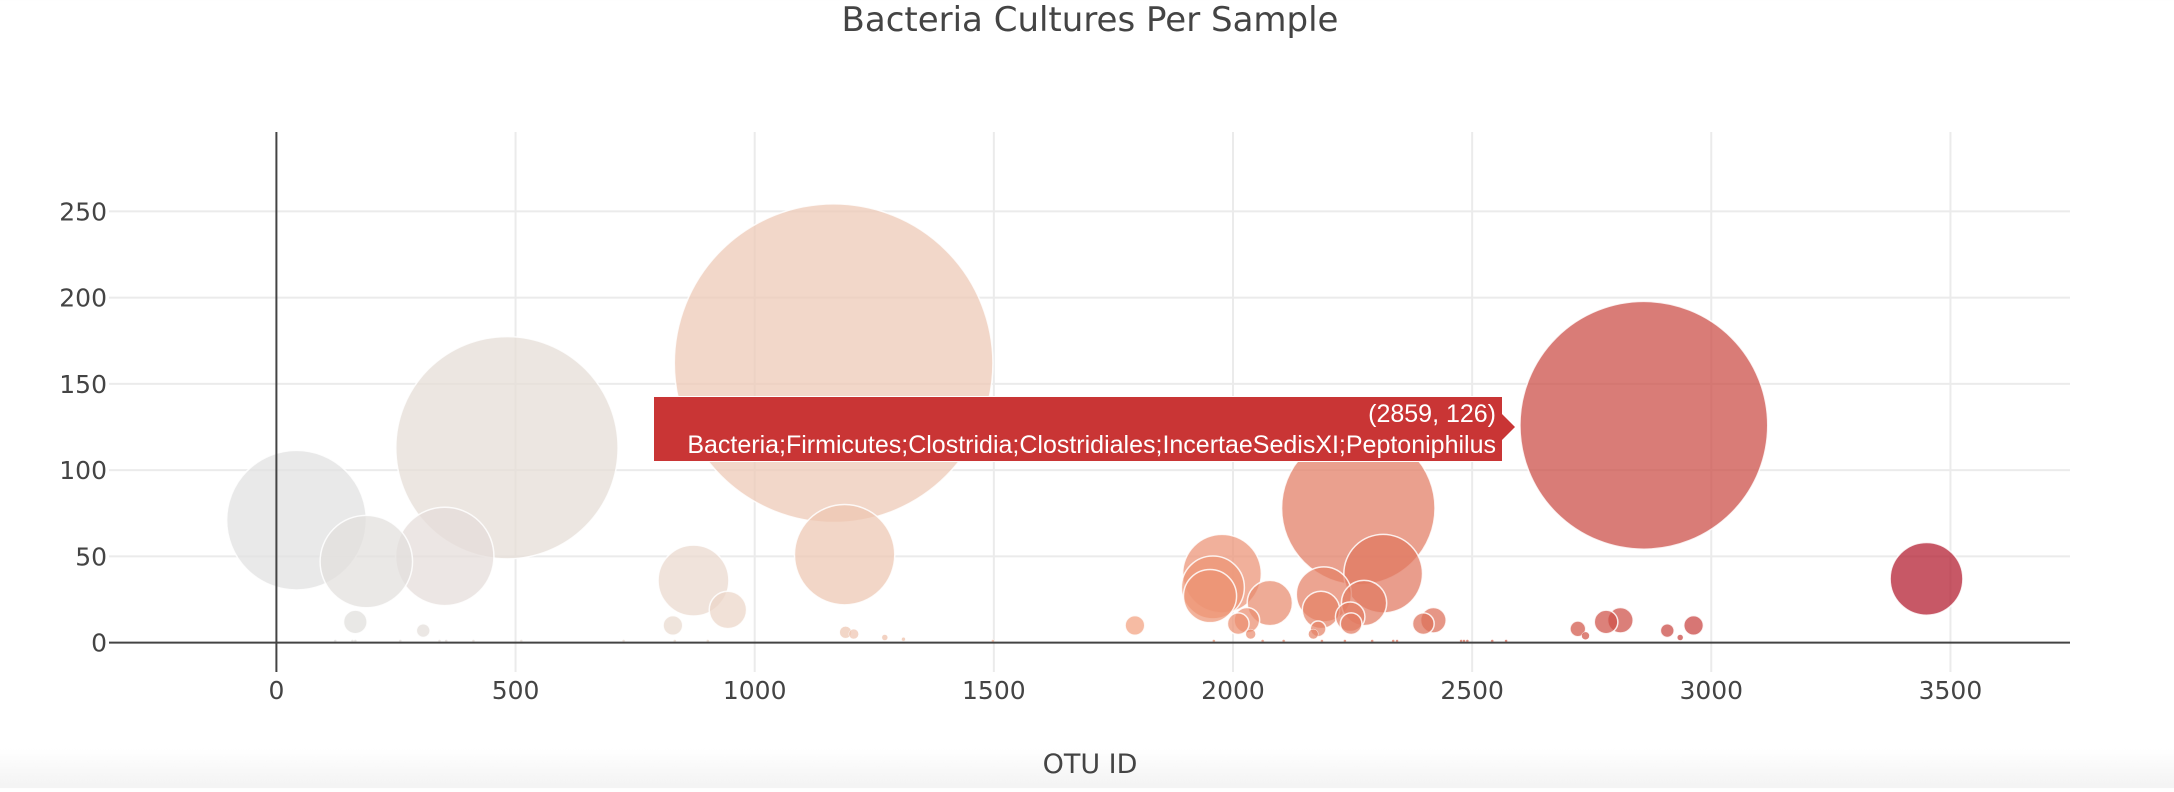  Describe the element at coordinates (755, 690) in the screenshot. I see `x-tick-label: 1000` at that location.